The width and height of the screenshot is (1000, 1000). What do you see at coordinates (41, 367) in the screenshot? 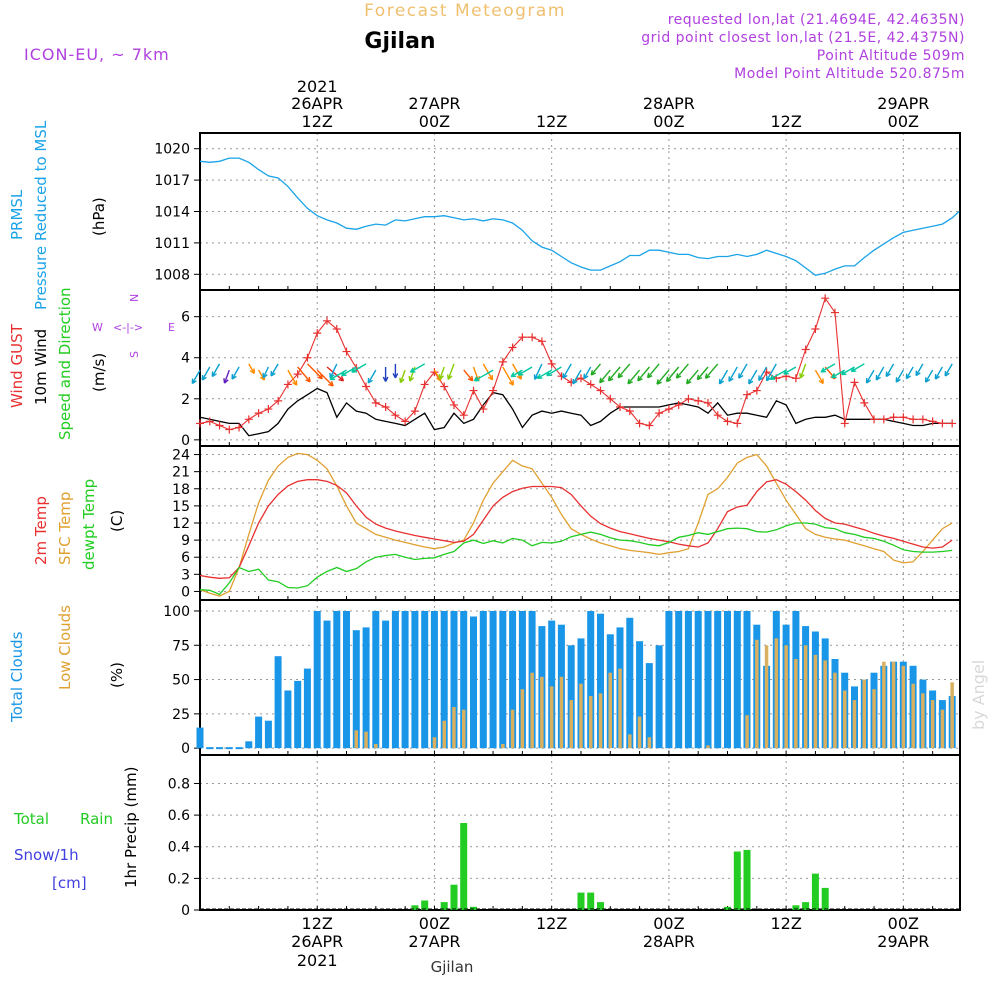
I see `wind-label-b: 10m Wind` at bounding box center [41, 367].